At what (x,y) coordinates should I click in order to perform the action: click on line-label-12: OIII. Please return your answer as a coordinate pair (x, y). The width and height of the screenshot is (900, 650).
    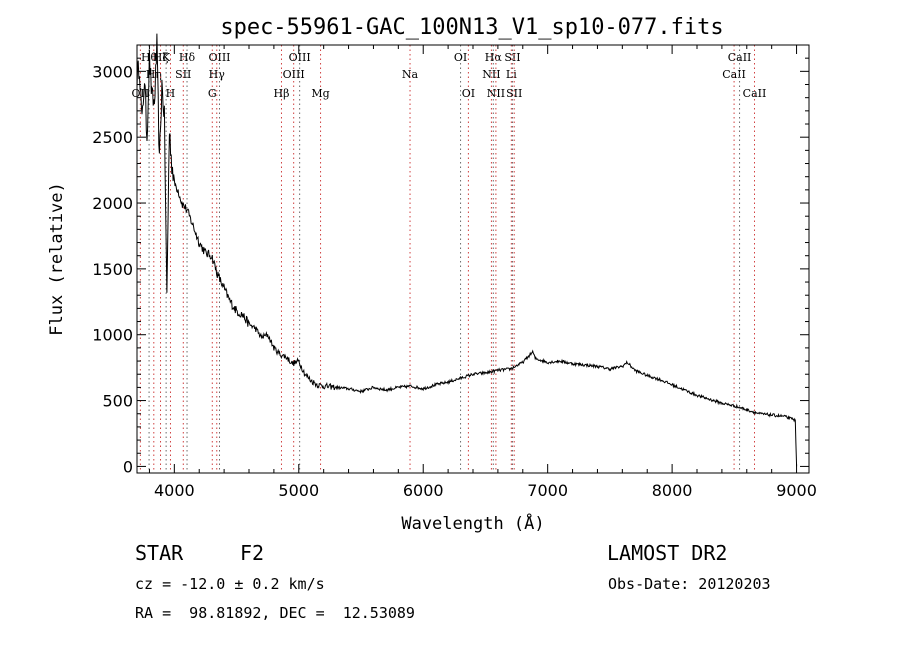
    Looking at the image, I should click on (294, 74).